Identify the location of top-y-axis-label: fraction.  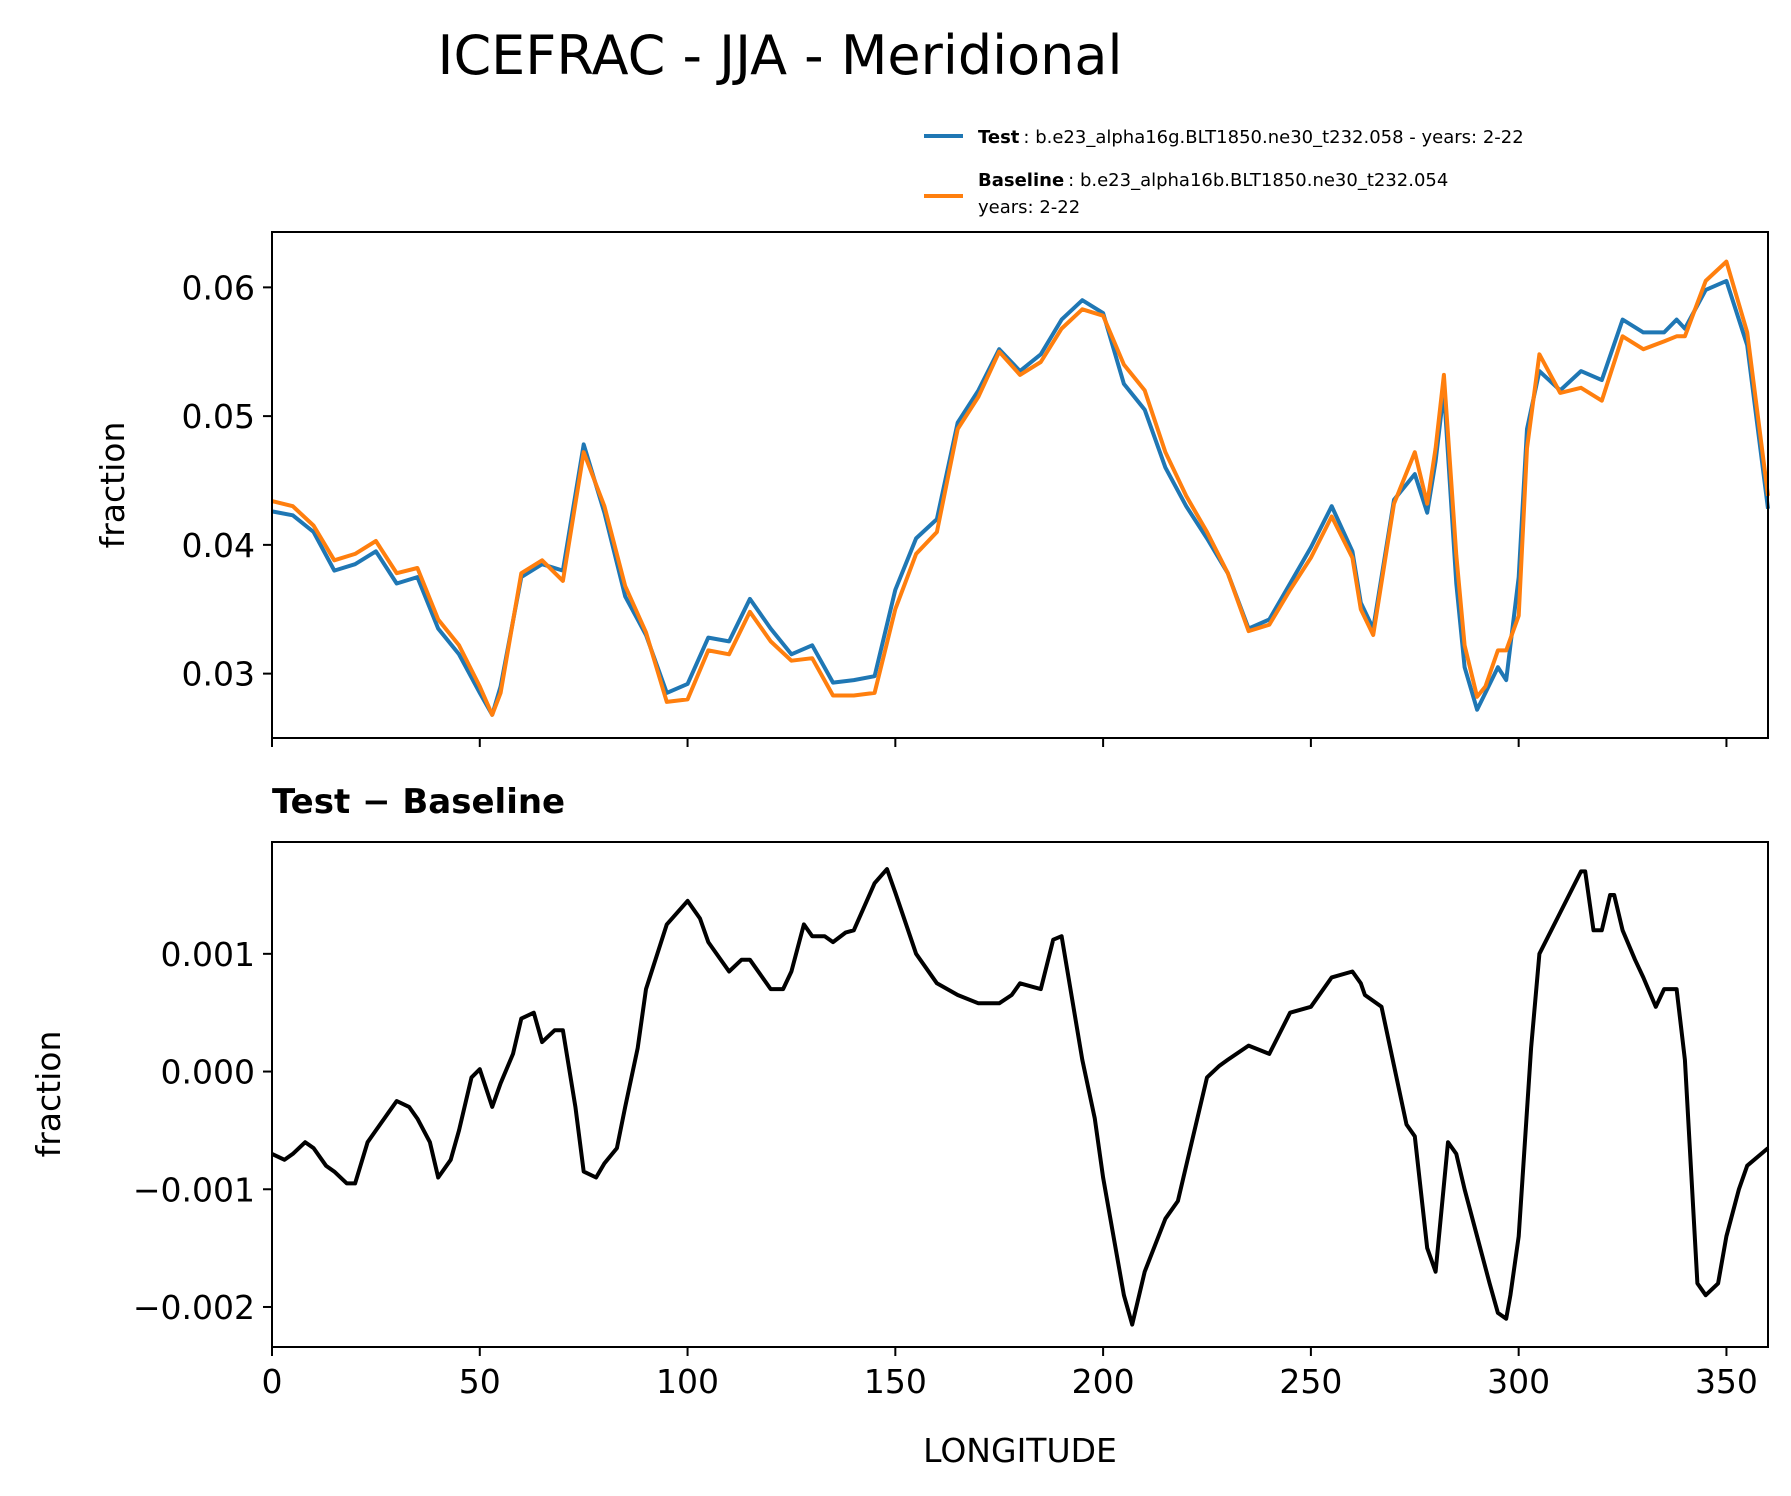
(112, 485).